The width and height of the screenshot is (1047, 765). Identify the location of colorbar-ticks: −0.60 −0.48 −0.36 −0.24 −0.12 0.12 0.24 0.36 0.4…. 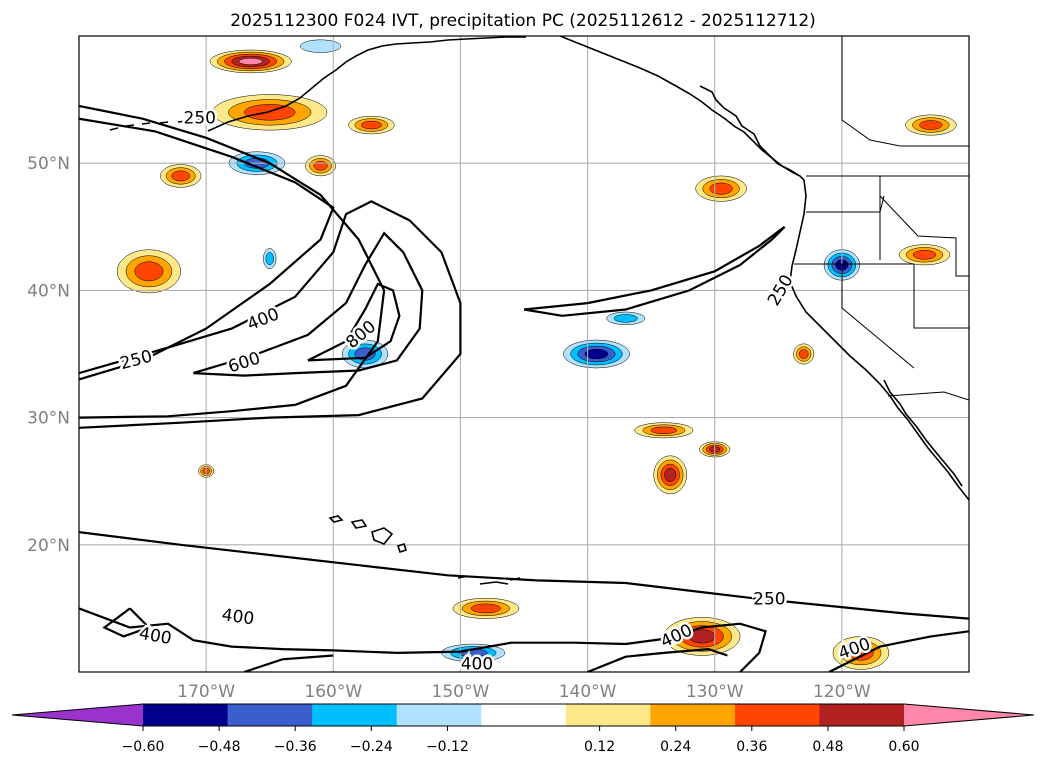
(521, 740).